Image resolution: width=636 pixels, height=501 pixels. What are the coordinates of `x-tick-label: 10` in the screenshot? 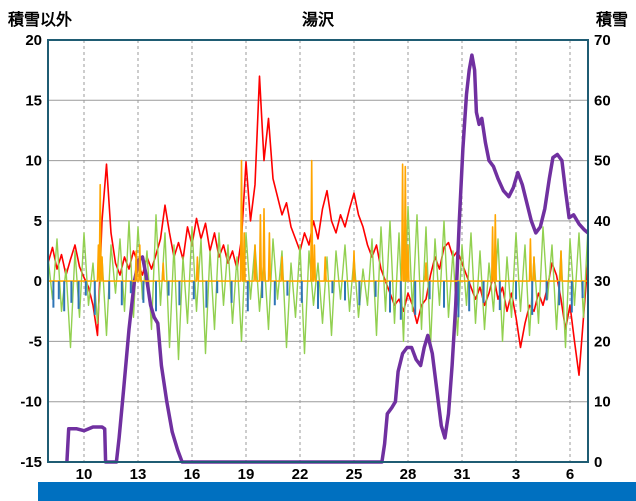 It's located at (84, 474).